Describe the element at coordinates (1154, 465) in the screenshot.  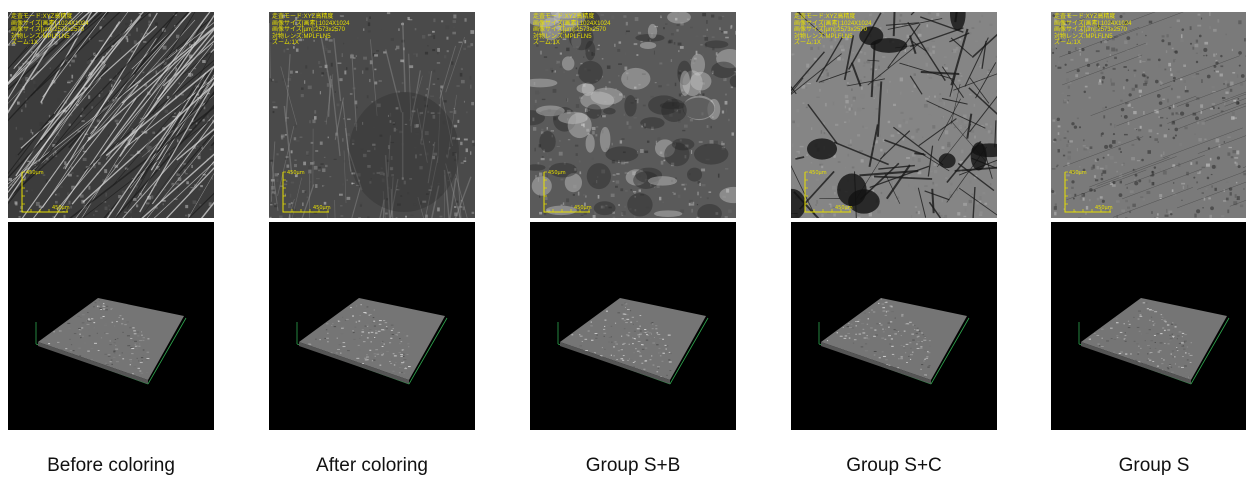
I see `panel-caption: Group S` at that location.